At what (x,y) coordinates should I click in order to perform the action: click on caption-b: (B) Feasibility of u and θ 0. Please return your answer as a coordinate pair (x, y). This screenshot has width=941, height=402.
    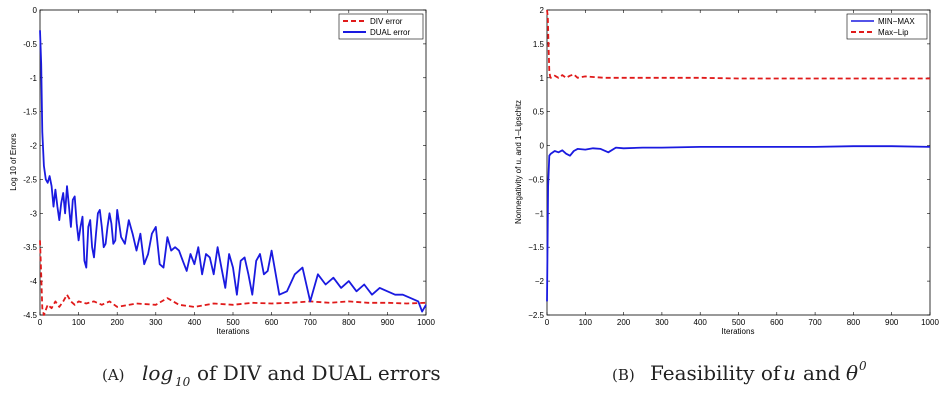
    Looking at the image, I should click on (739, 372).